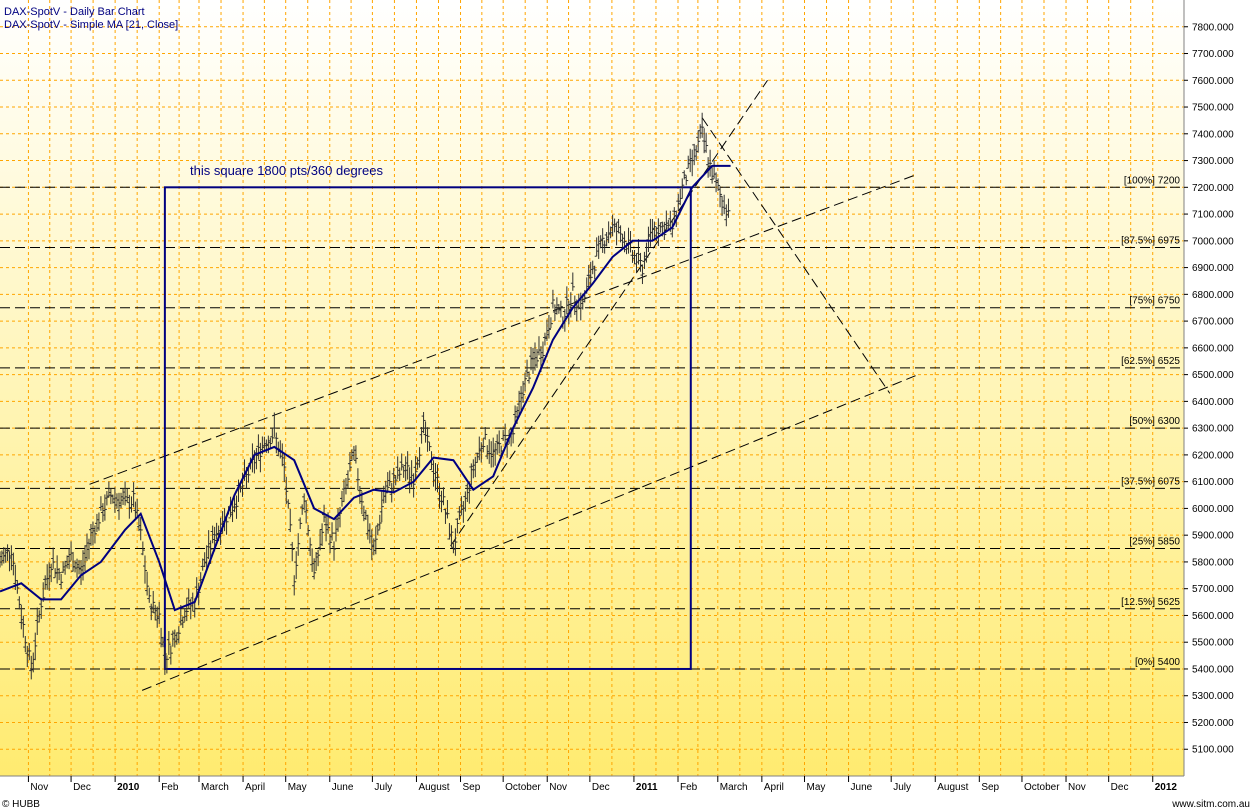 The image size is (1254, 812). I want to click on y-tick-label: 6800.000, so click(1213, 295).